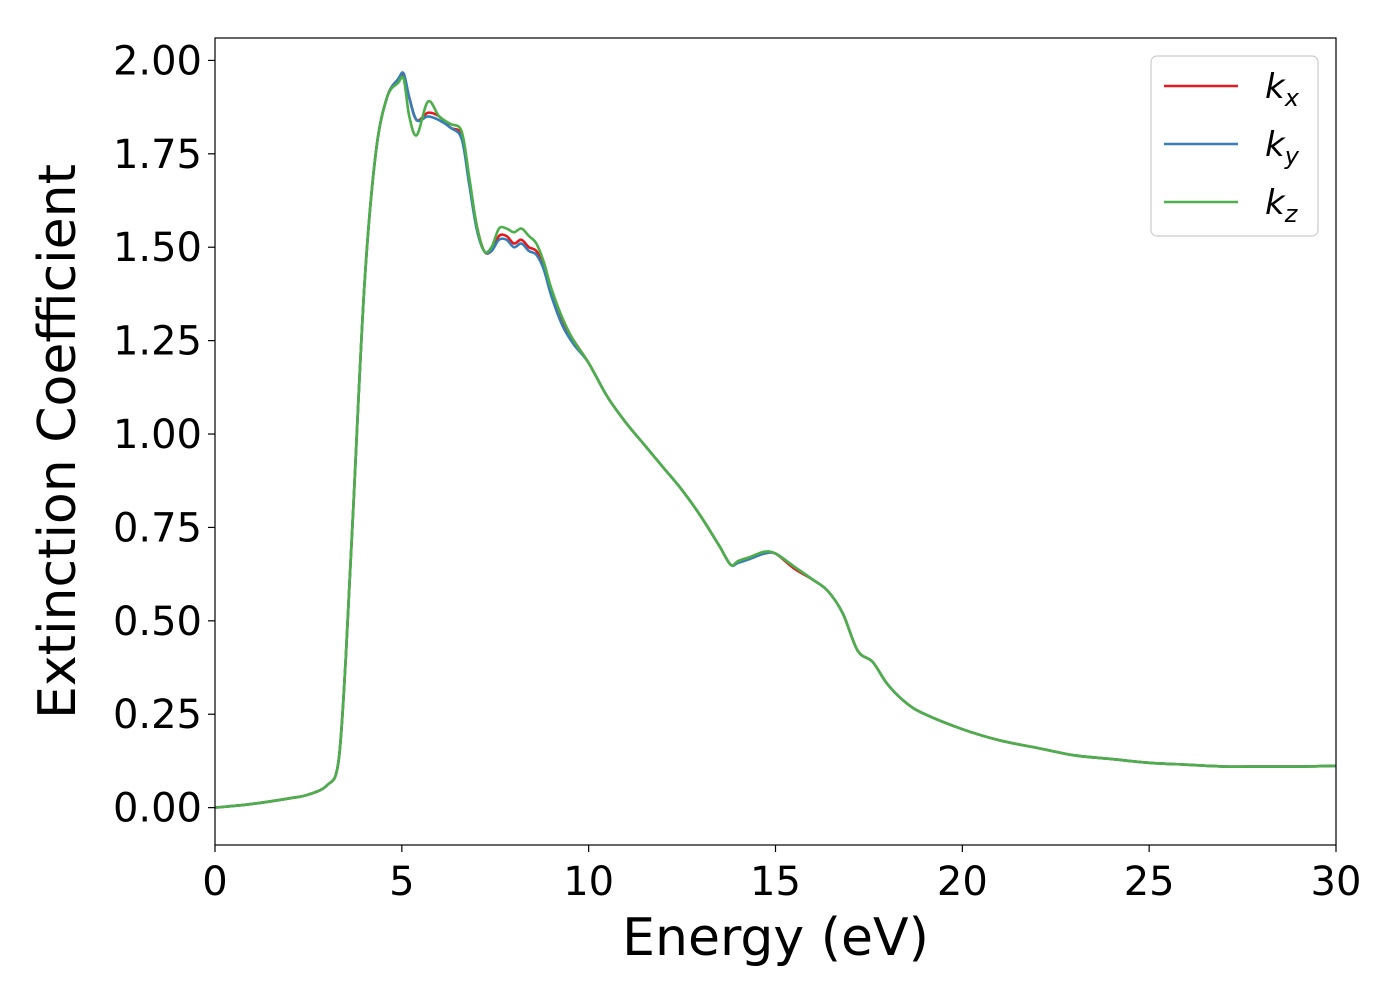 The height and width of the screenshot is (1000, 1400). What do you see at coordinates (1292, 156) in the screenshot?
I see `legend-label-subscript: y` at bounding box center [1292, 156].